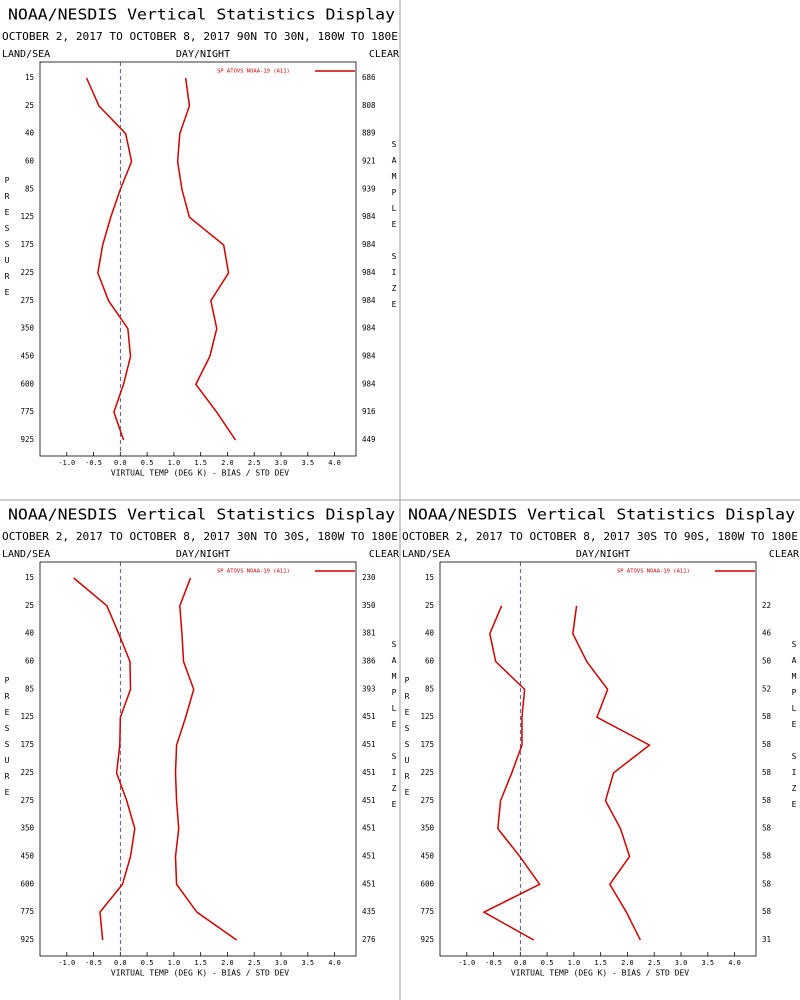 The image size is (800, 1000). I want to click on sample-size: 350, so click(369, 605).